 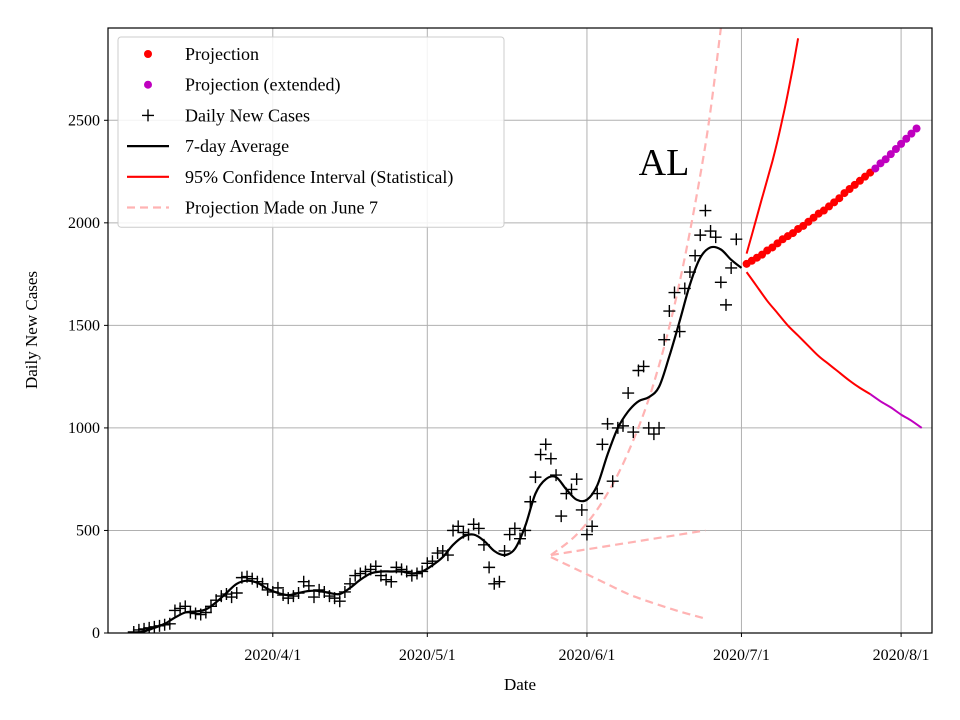 I want to click on x-tick-label: 2020/8/1, so click(x=901, y=655).